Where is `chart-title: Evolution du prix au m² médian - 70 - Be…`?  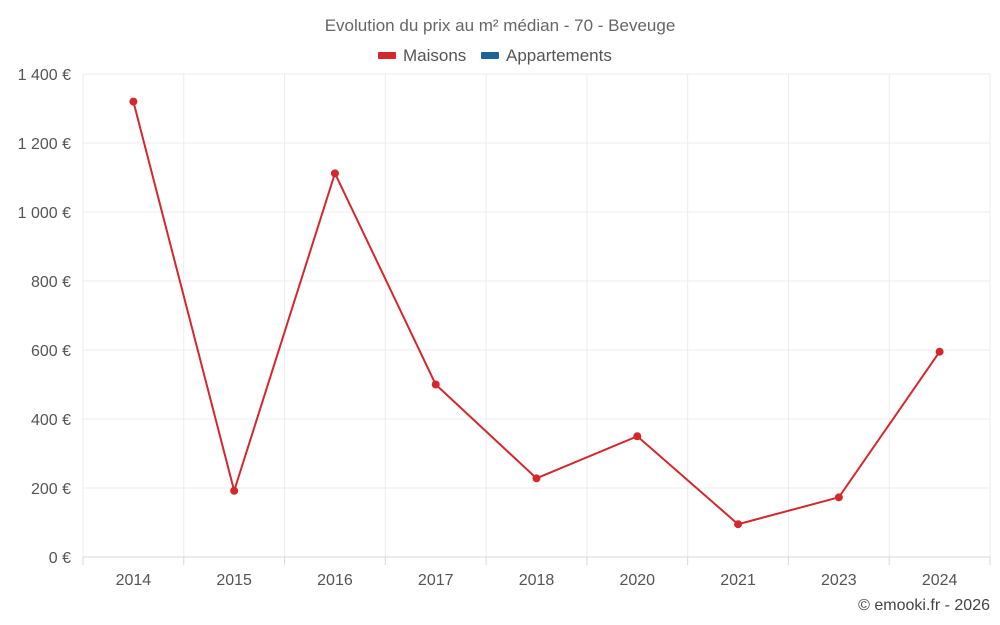
chart-title: Evolution du prix au m² médian - 70 - Be… is located at coordinates (500, 25).